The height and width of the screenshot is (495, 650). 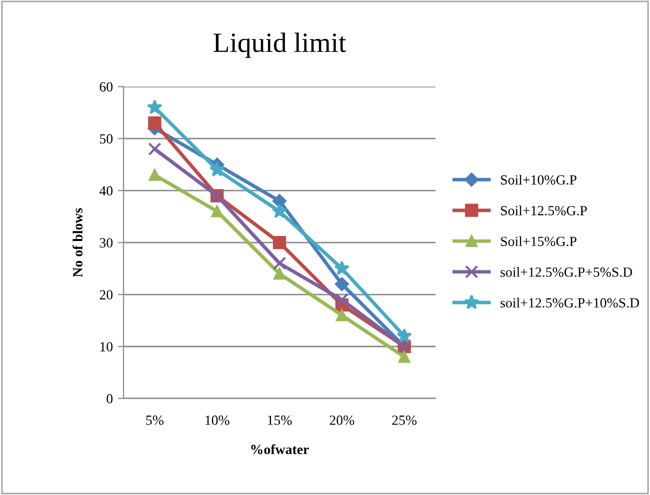 What do you see at coordinates (106, 191) in the screenshot?
I see `y-tick-label: 40` at bounding box center [106, 191].